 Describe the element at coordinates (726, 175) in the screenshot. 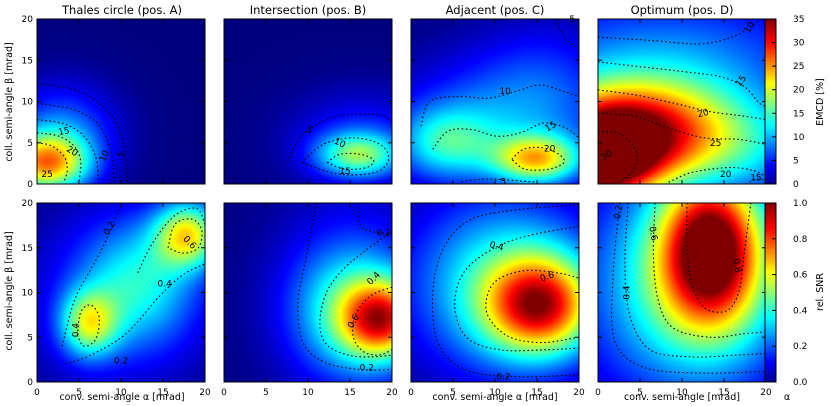

I see `emcd-panel-d-contour-label-5: 20` at that location.